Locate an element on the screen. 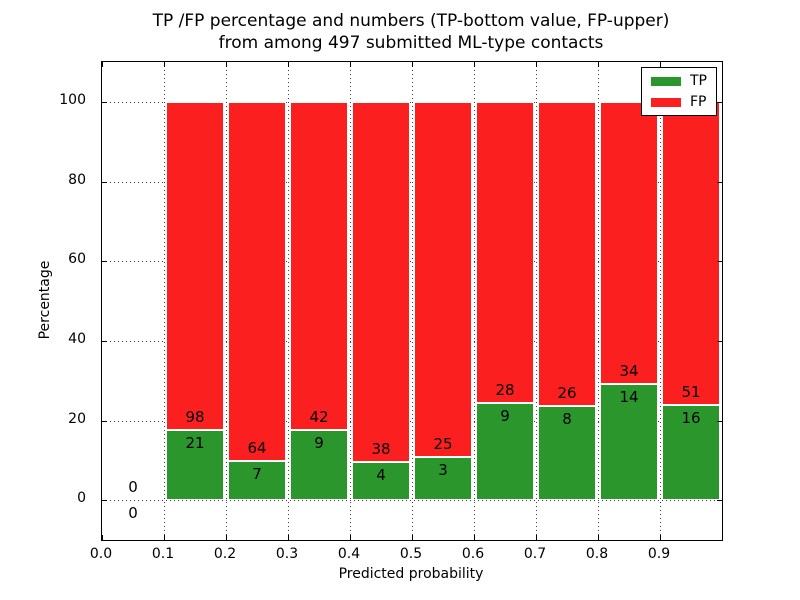 This screenshot has width=800, height=600. fp-count-label: 28 is located at coordinates (505, 390).